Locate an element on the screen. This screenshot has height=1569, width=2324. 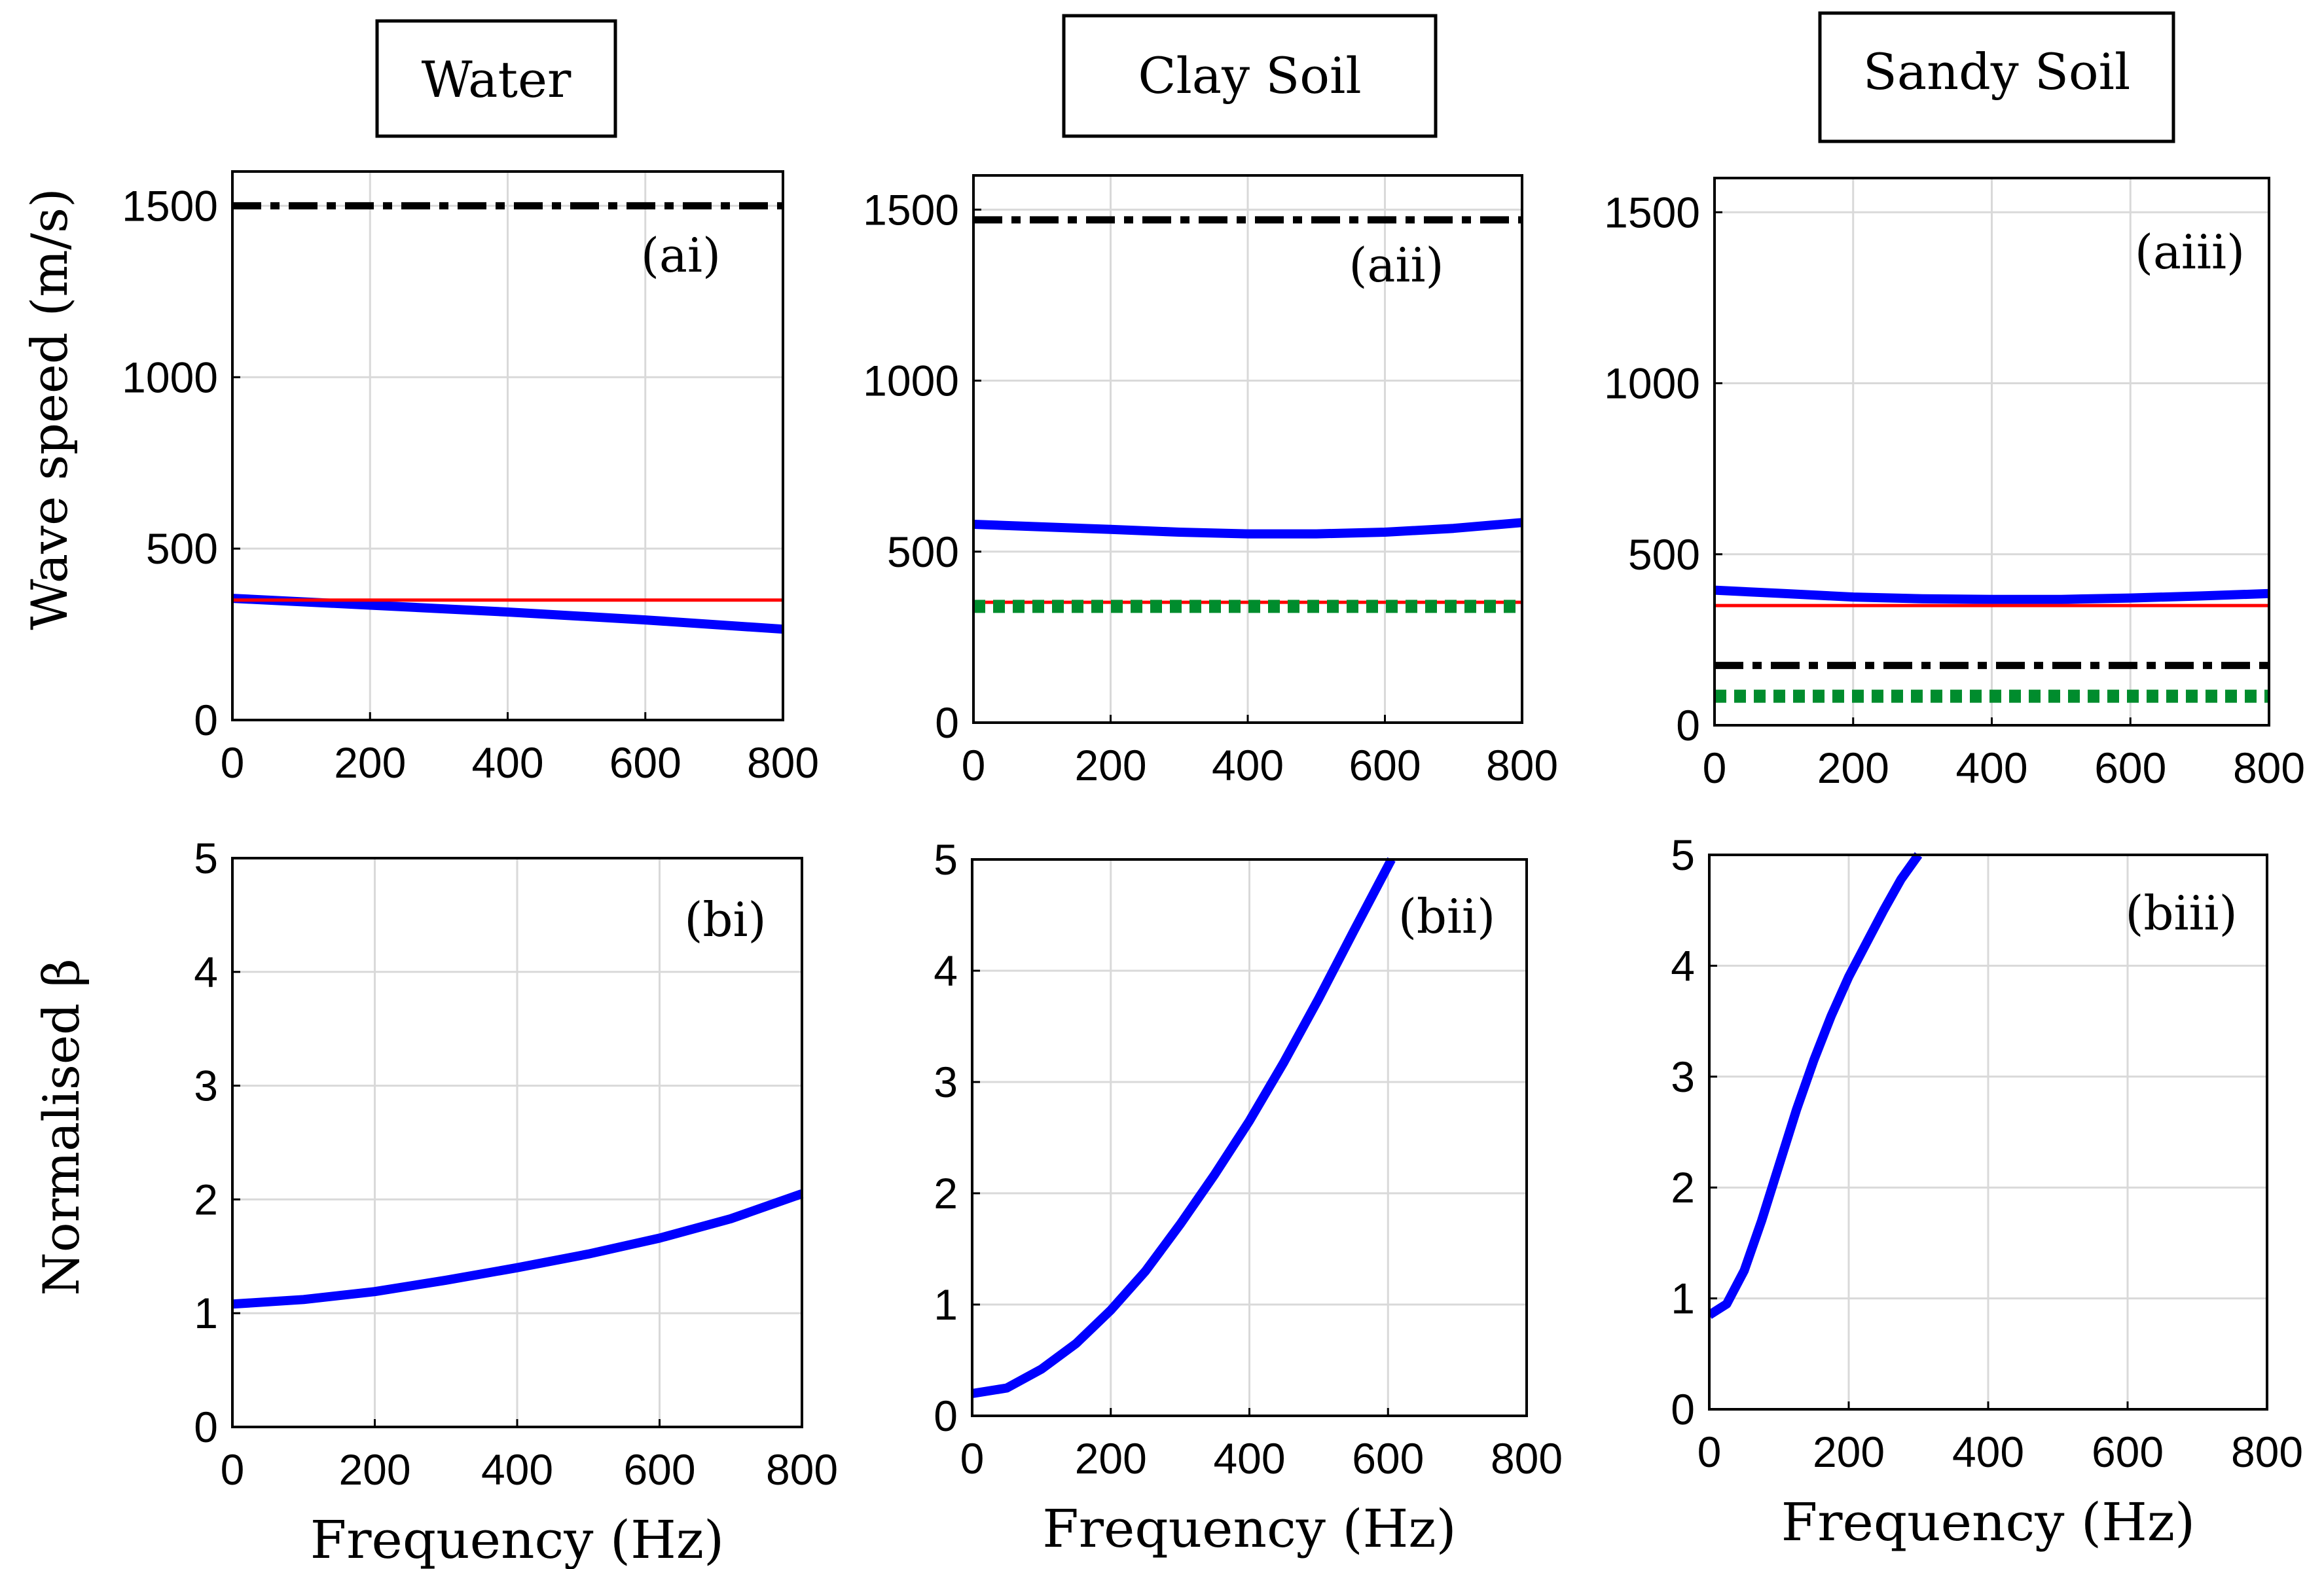
title-box-sandy: Sandy Soil is located at coordinates (1996, 77).